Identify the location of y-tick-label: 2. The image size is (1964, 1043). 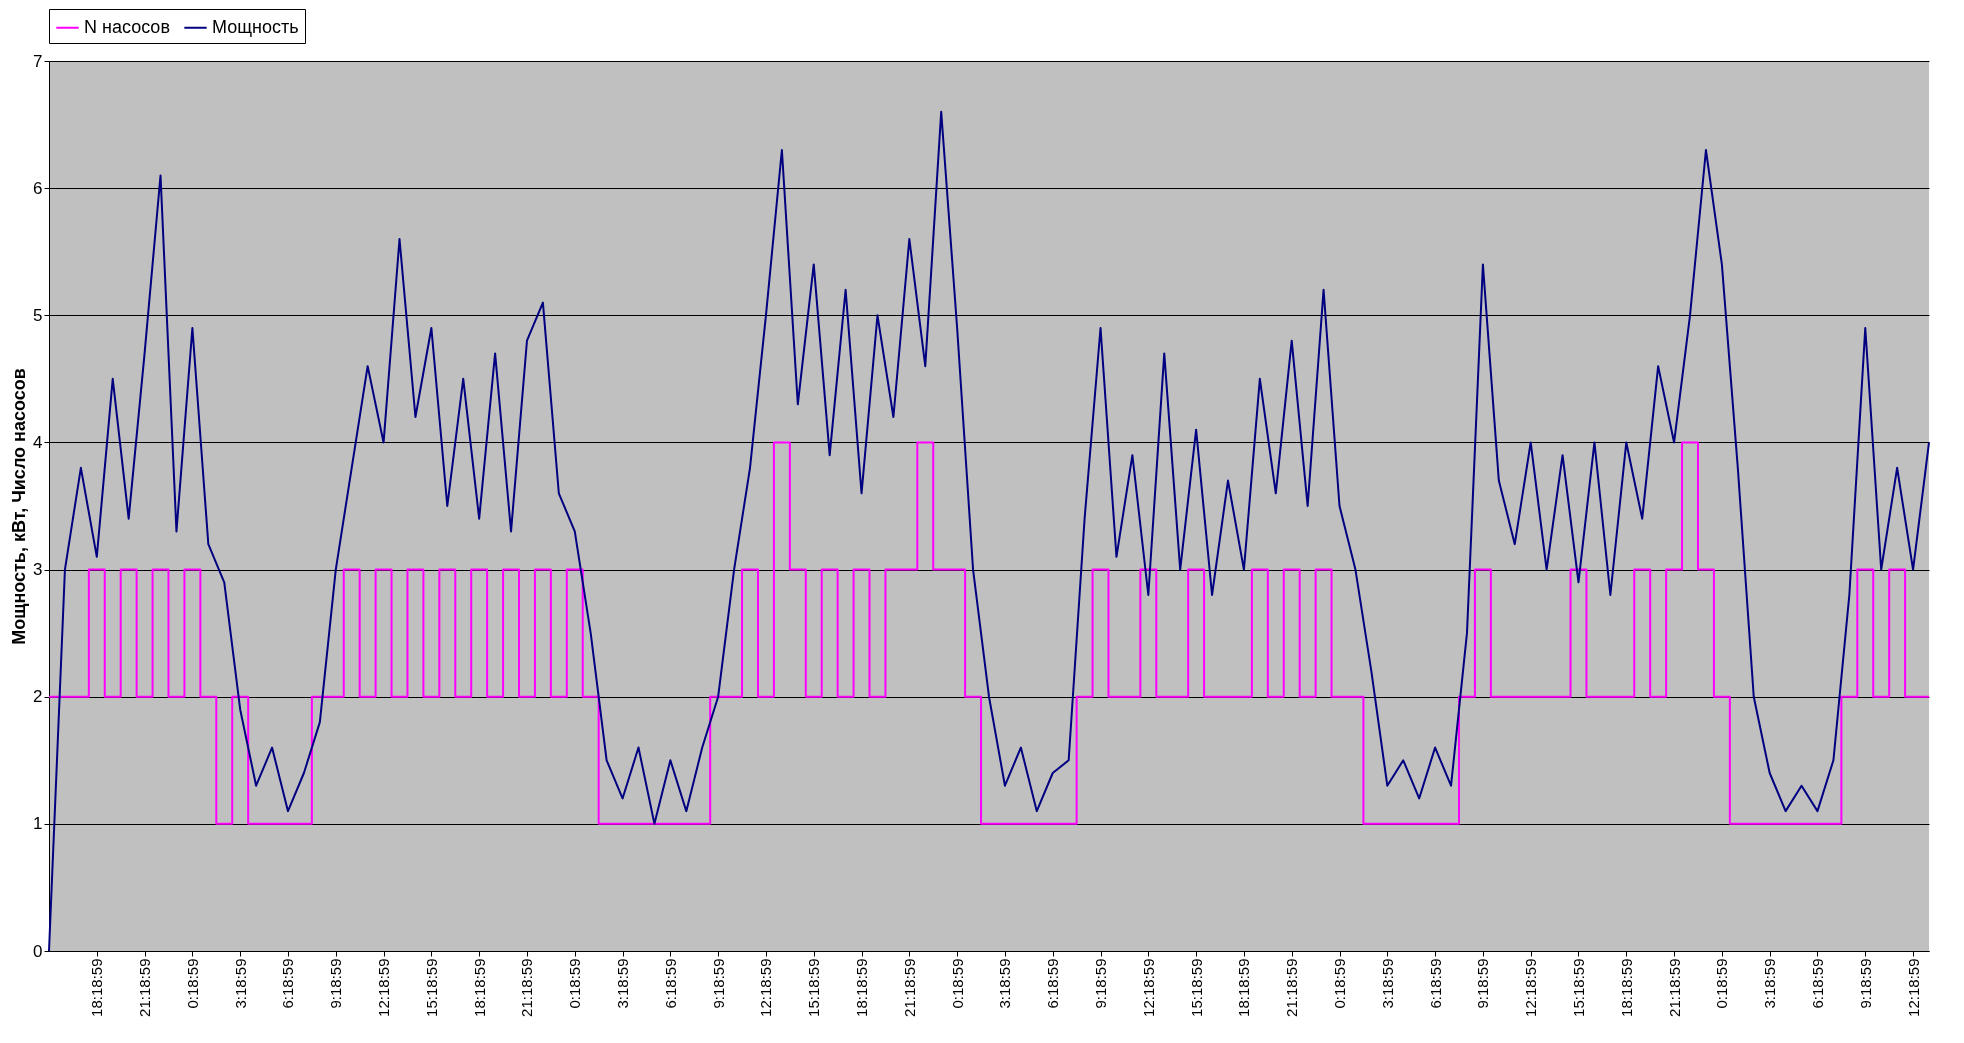
(38, 697).